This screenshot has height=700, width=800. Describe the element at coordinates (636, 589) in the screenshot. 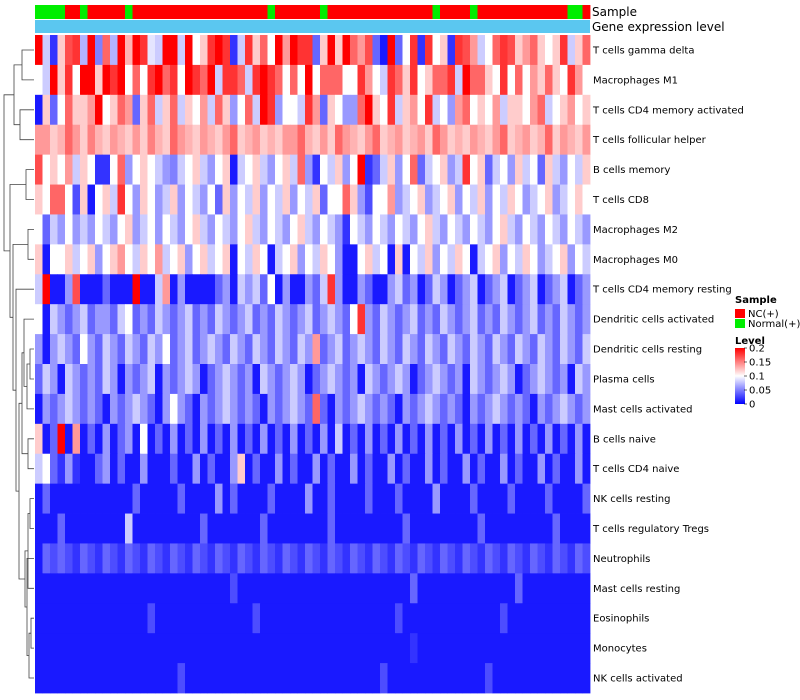

I see `row-label: Mast cells resting` at that location.